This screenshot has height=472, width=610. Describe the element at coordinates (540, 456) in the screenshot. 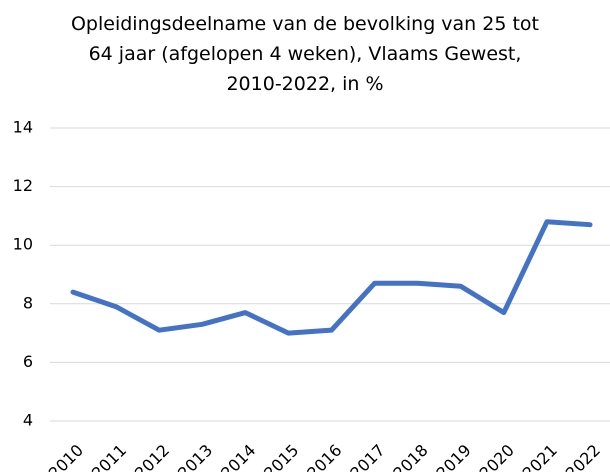

I see `x-tick-label: 2021` at that location.